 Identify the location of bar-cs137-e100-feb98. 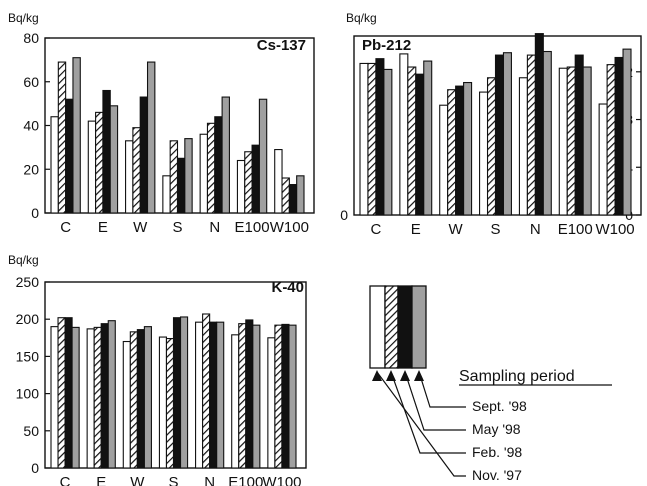
(248, 182).